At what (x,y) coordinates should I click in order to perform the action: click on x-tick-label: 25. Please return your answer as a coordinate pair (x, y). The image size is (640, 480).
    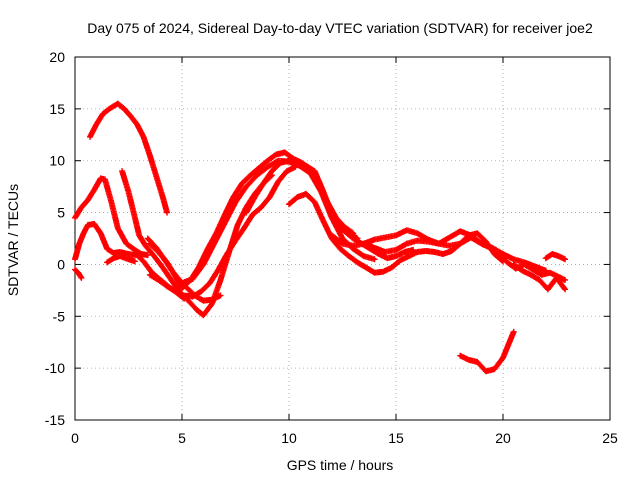
    Looking at the image, I should click on (610, 438).